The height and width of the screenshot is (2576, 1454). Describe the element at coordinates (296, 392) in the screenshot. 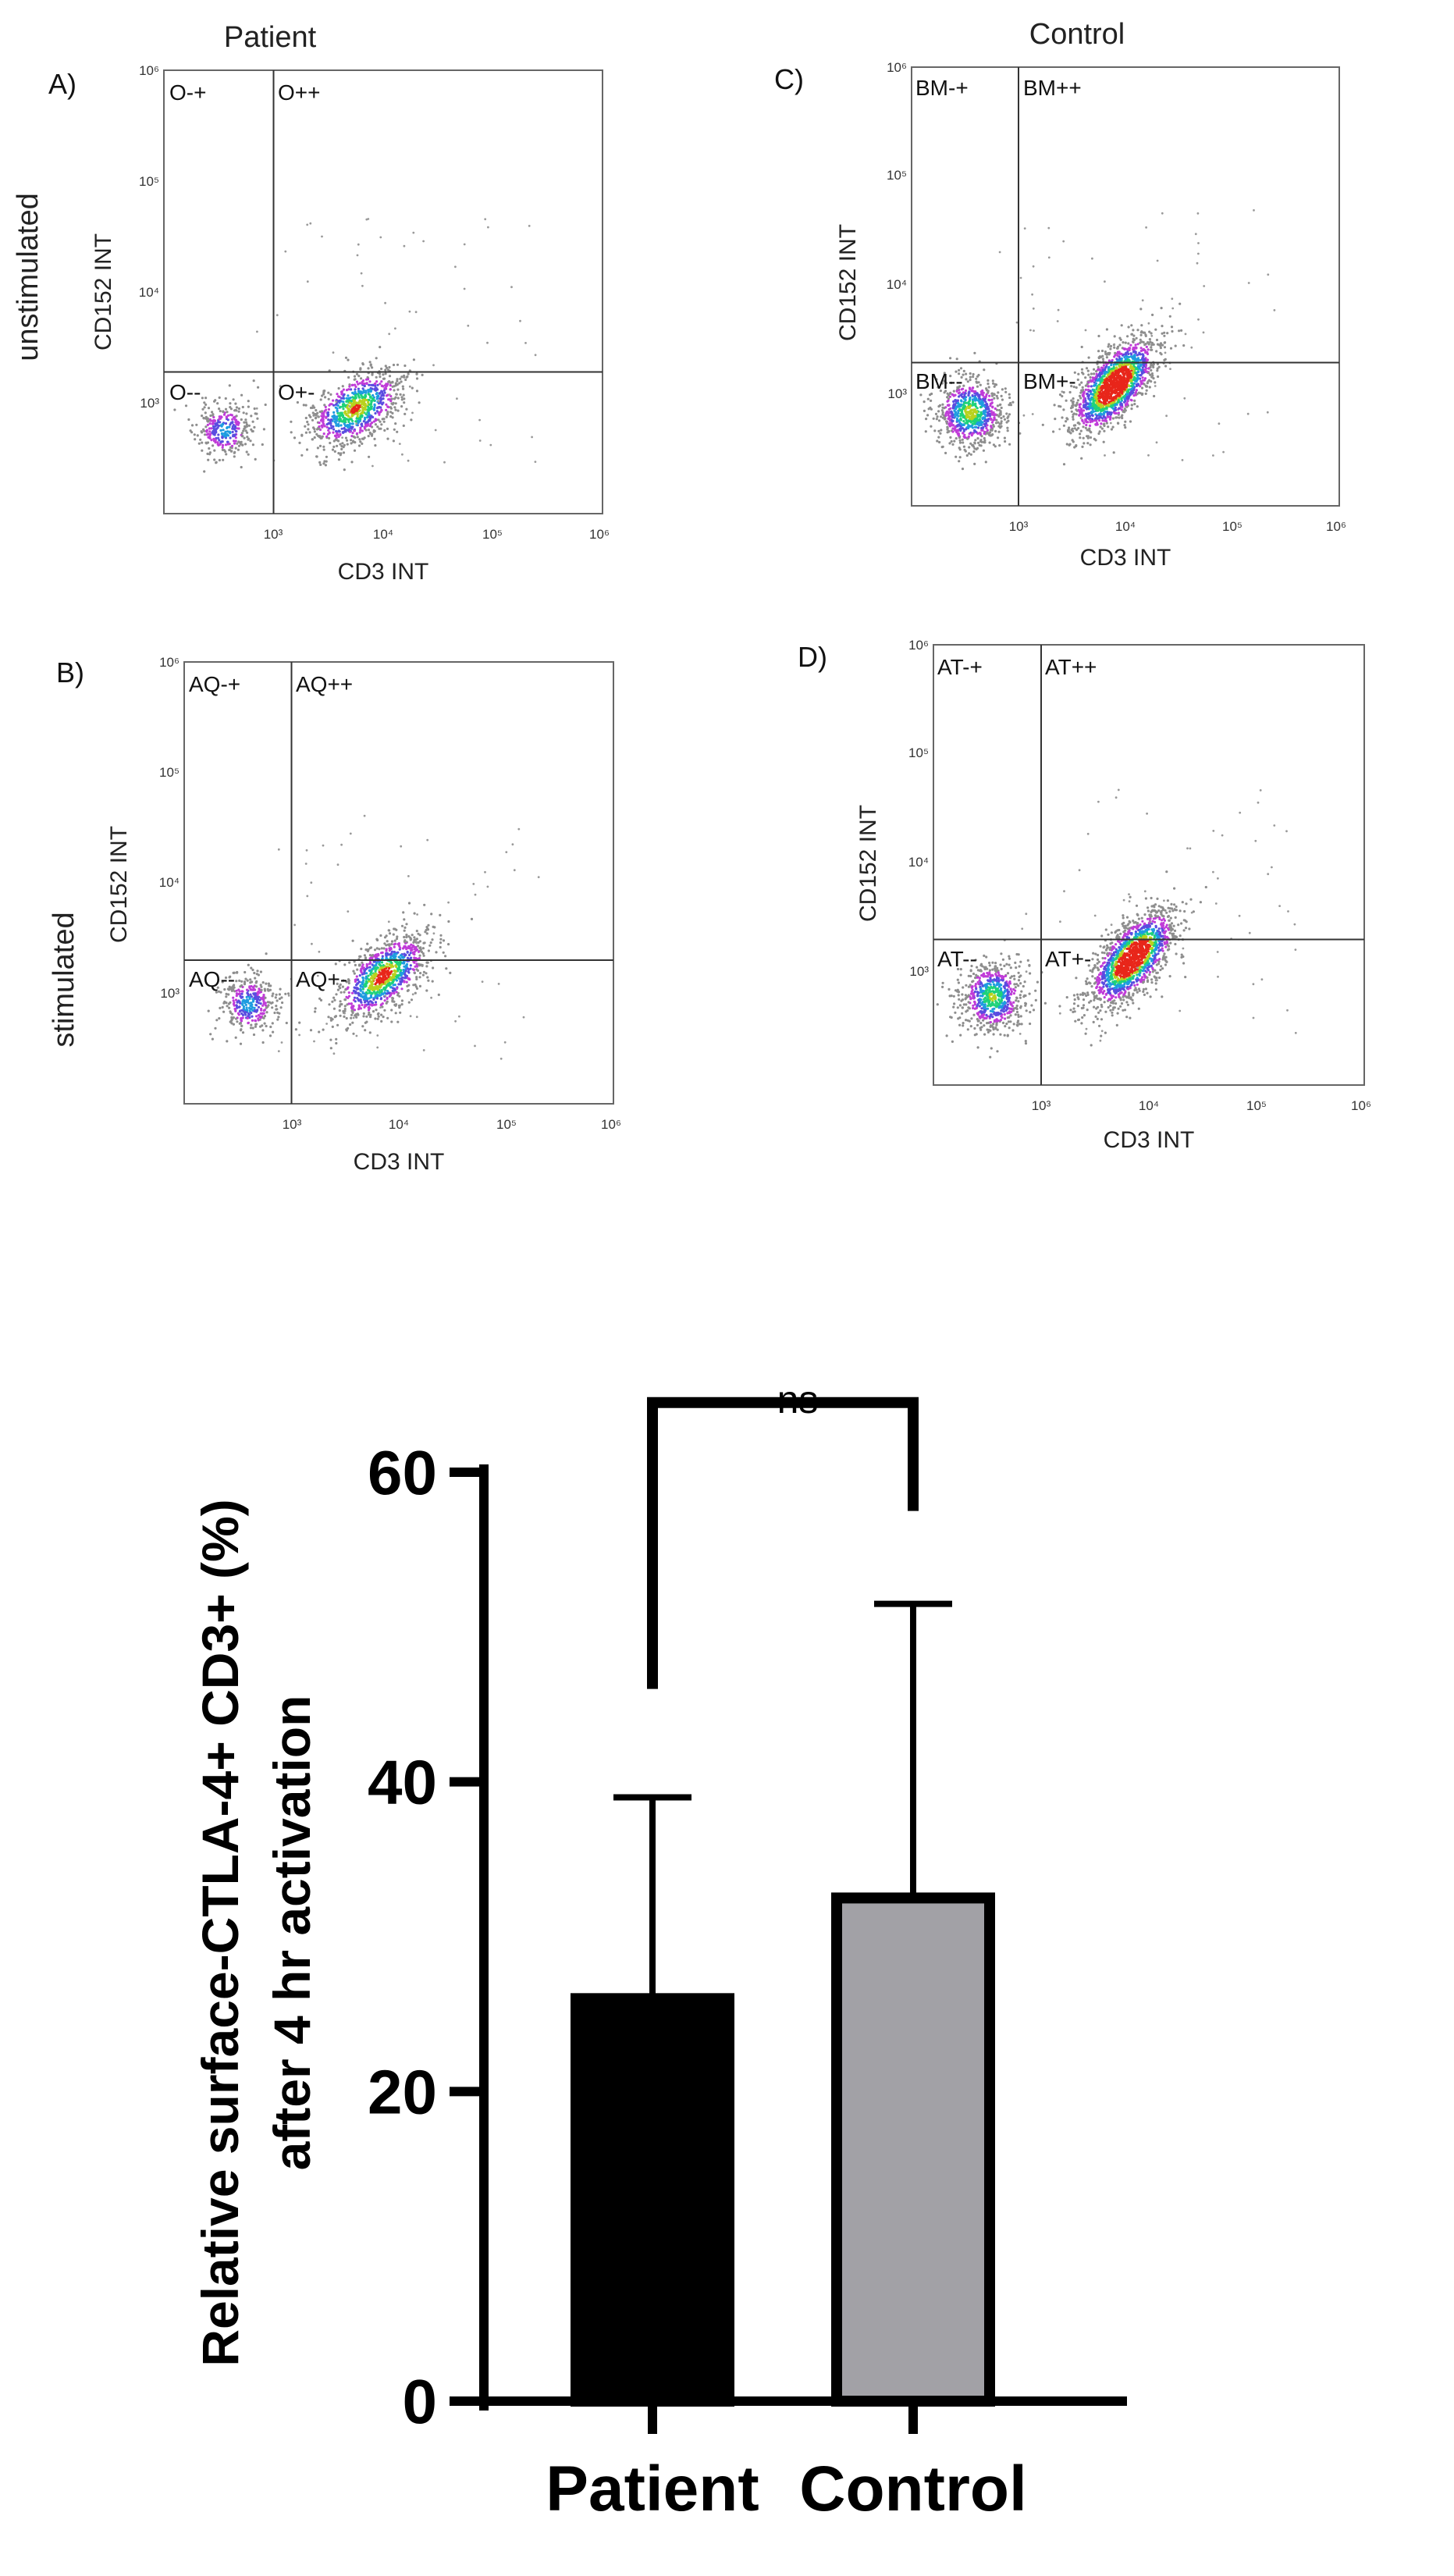

I see `quadrant-label: O+-` at that location.